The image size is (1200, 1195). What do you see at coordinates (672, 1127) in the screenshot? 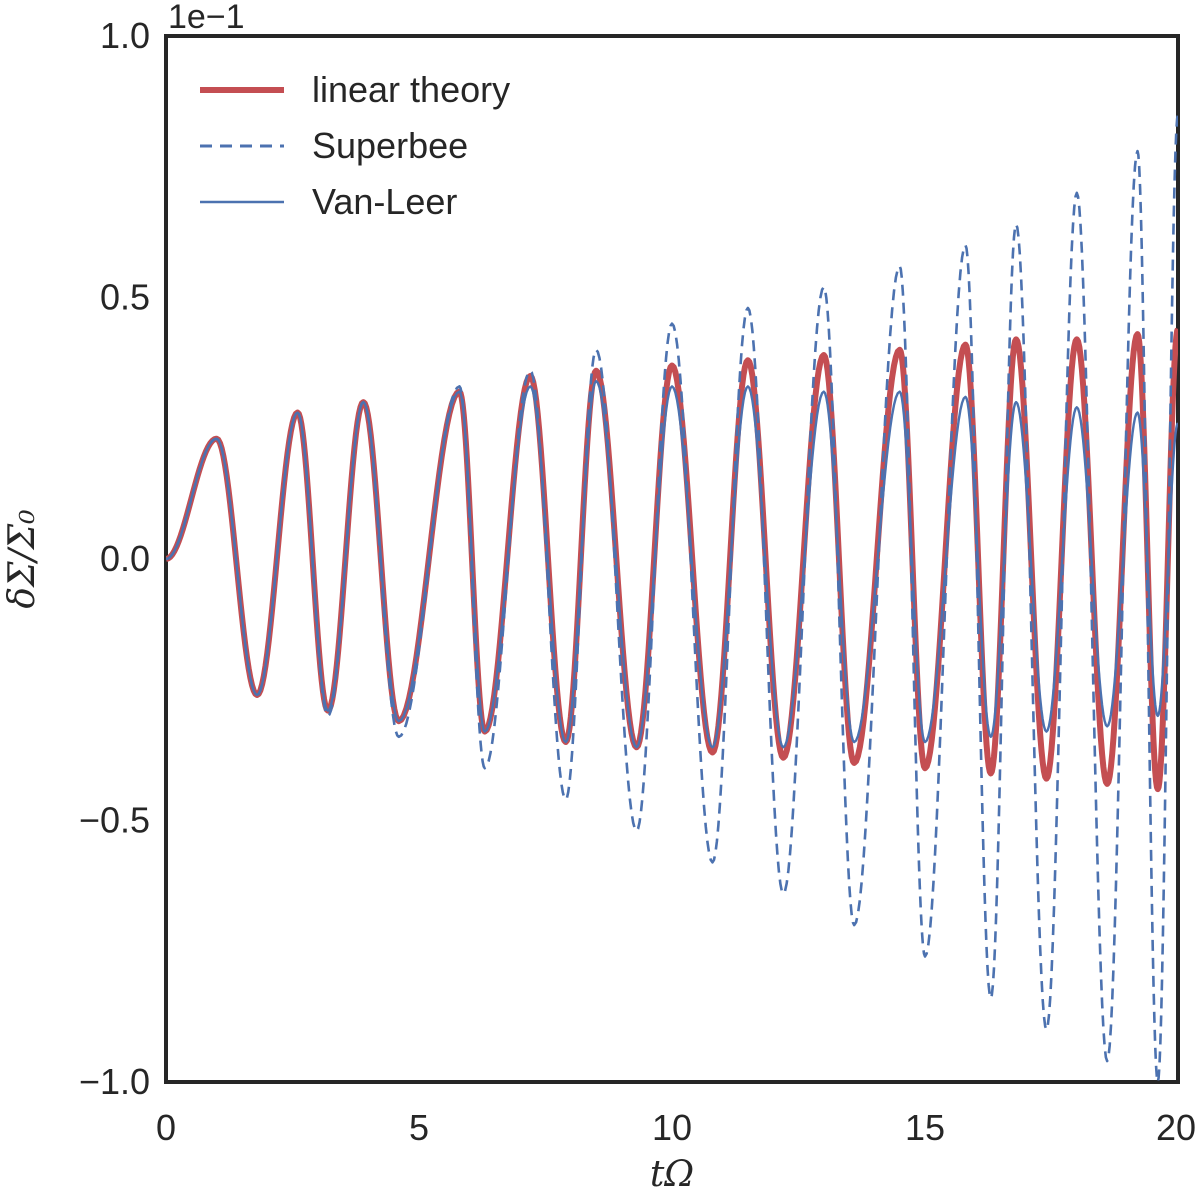
I see `x-tick-label: 10` at bounding box center [672, 1127].